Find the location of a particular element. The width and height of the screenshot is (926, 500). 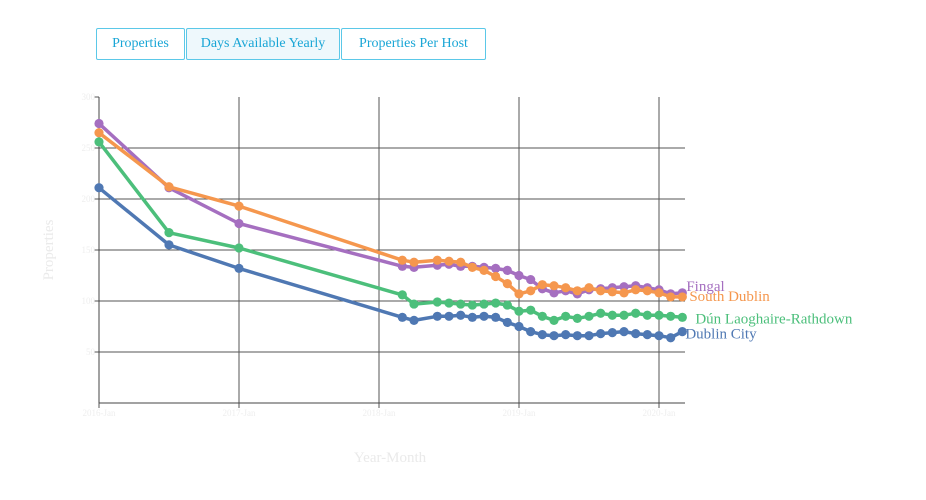

tab-properties: Properties is located at coordinates (140, 44).